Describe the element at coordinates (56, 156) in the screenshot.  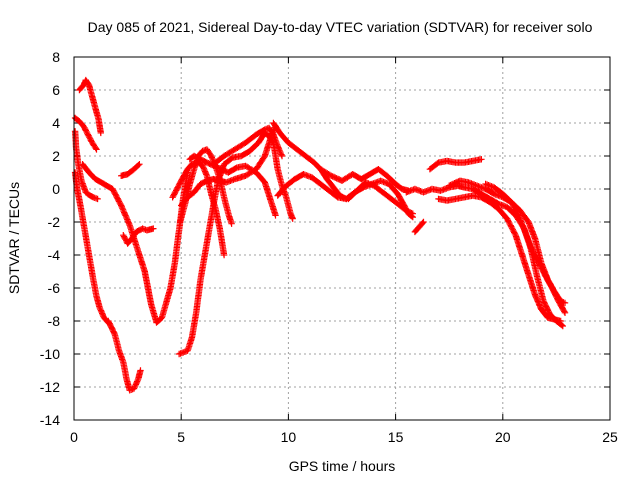
I see `y-tick-label: 2` at that location.